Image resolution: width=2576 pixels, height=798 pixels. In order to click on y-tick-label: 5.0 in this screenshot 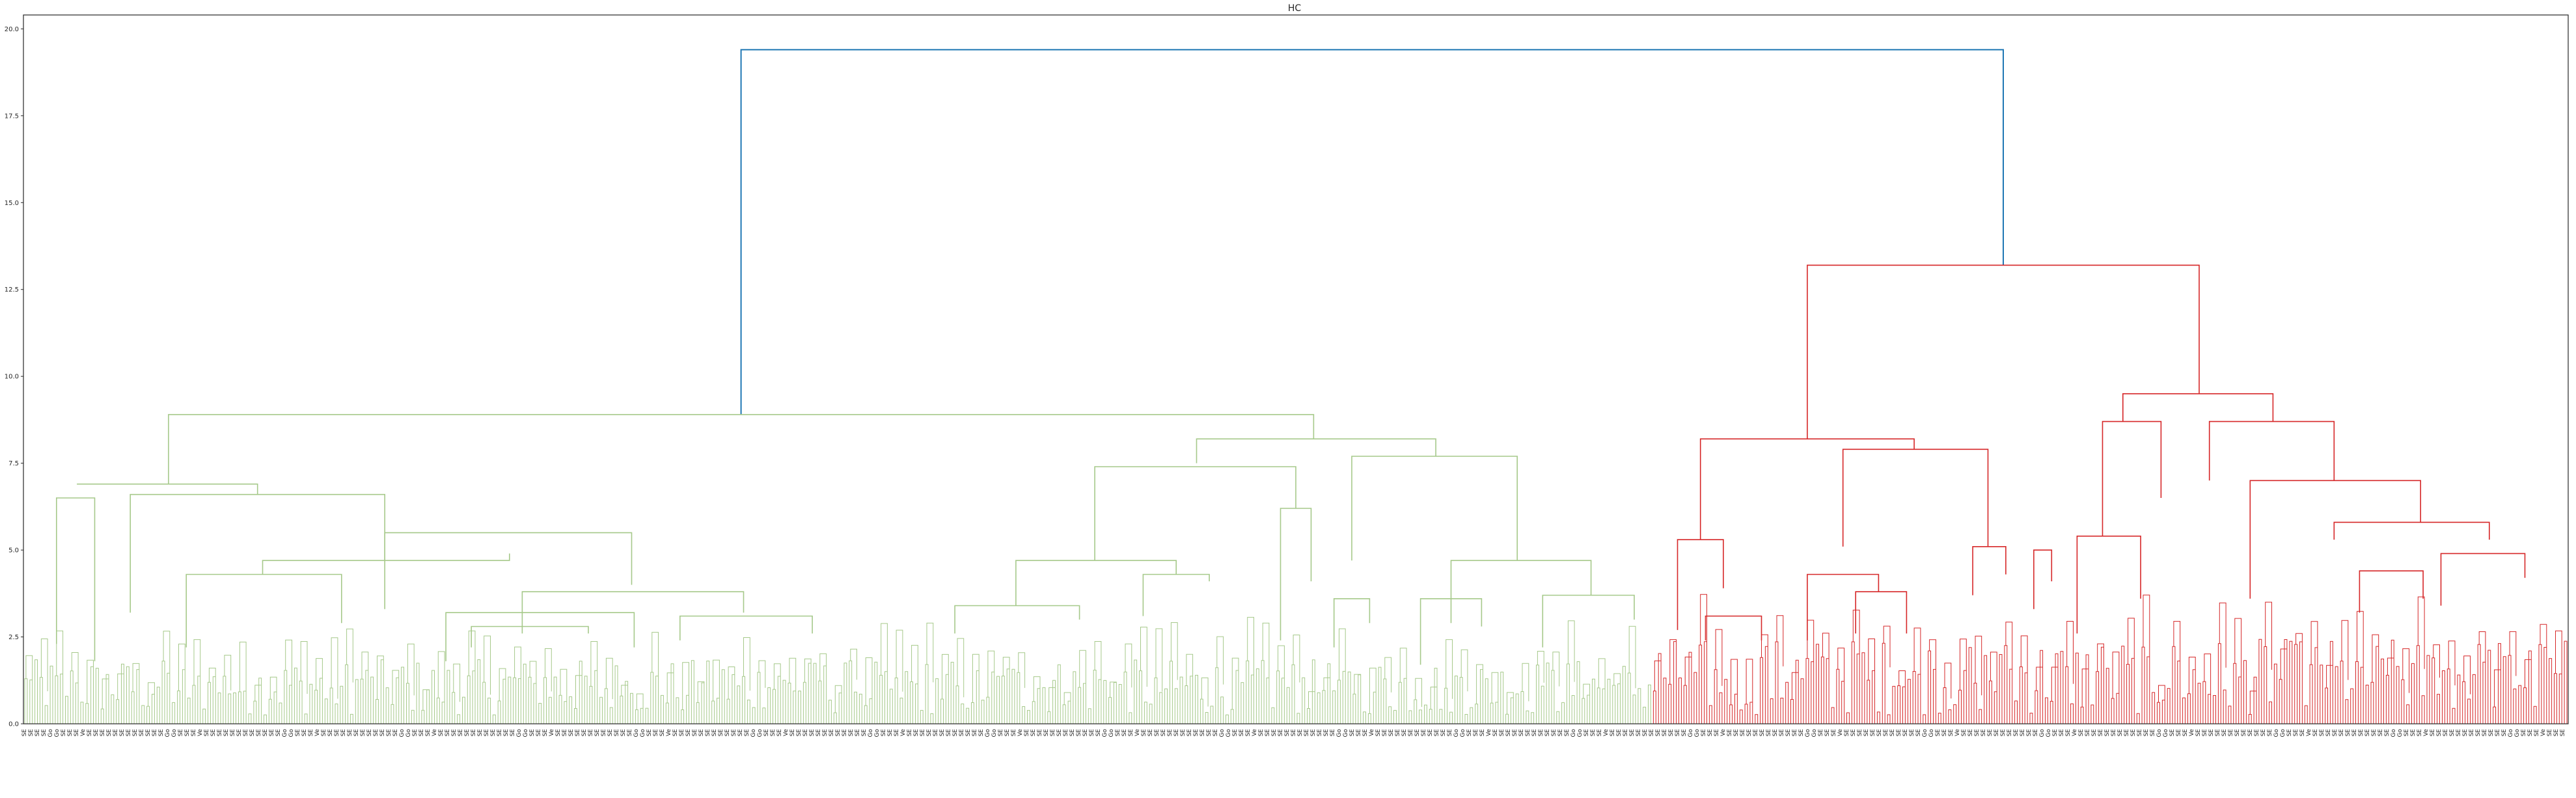, I will do `click(14, 551)`.